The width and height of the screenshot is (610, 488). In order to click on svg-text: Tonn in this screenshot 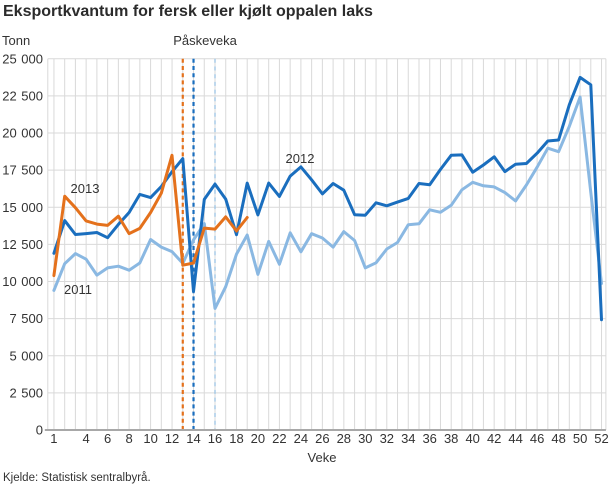, I will do `click(16, 40)`.